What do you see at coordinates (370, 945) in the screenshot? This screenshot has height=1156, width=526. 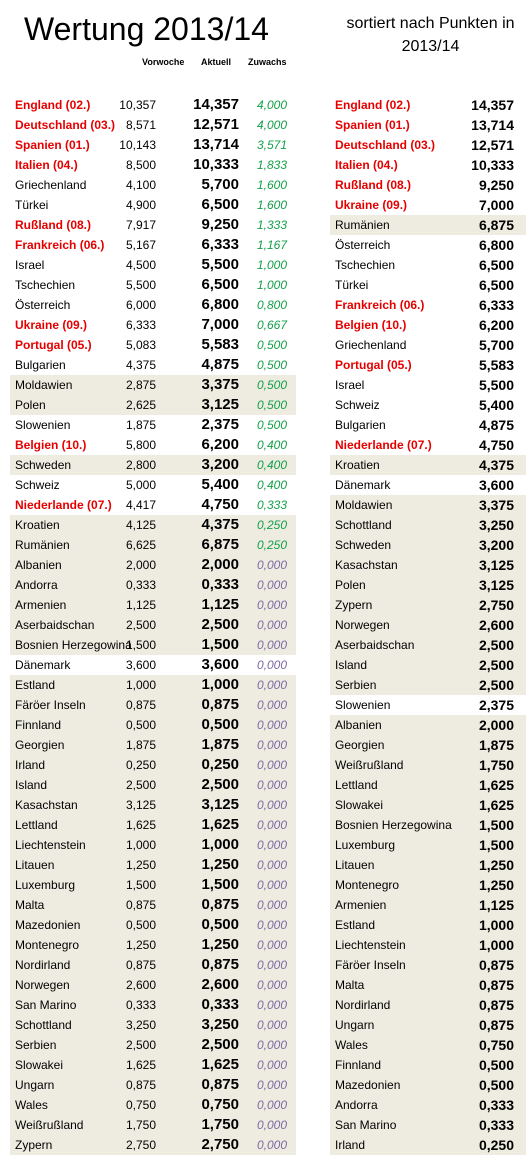 I see `country-name: Liechtenstein` at bounding box center [370, 945].